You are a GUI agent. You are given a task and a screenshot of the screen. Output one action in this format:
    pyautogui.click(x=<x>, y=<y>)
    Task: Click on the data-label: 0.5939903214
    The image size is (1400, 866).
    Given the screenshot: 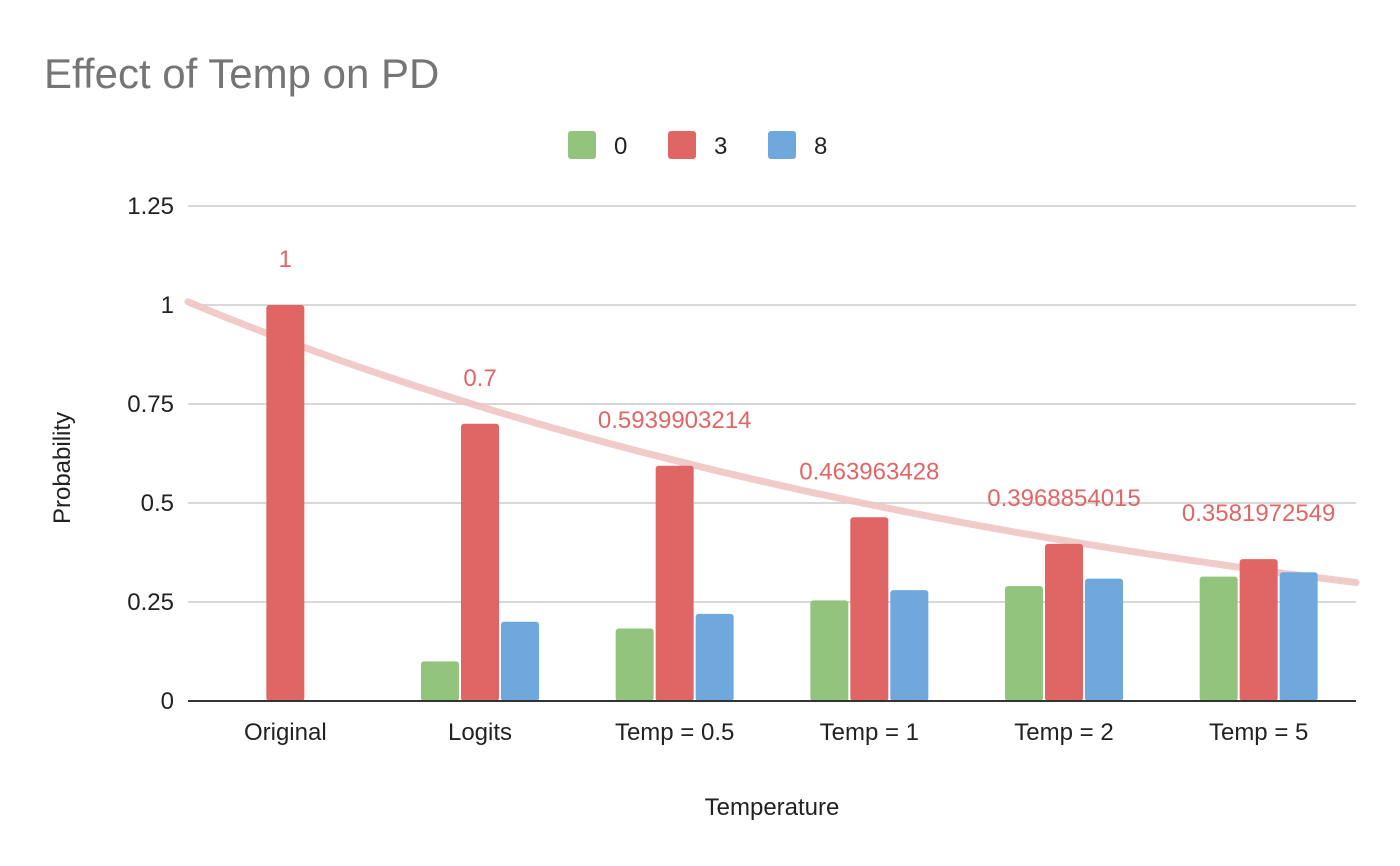 What is the action you would take?
    pyautogui.click(x=675, y=420)
    